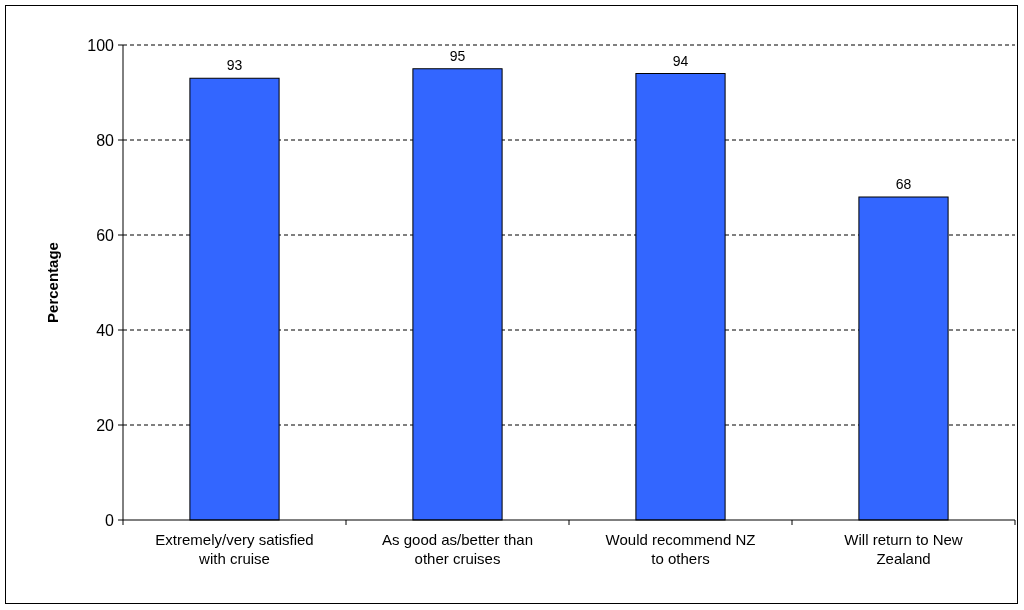 Image resolution: width=1024 pixels, height=610 pixels. What do you see at coordinates (903, 549) in the screenshot?
I see `x-tick-label: Will return to New Zealand` at bounding box center [903, 549].